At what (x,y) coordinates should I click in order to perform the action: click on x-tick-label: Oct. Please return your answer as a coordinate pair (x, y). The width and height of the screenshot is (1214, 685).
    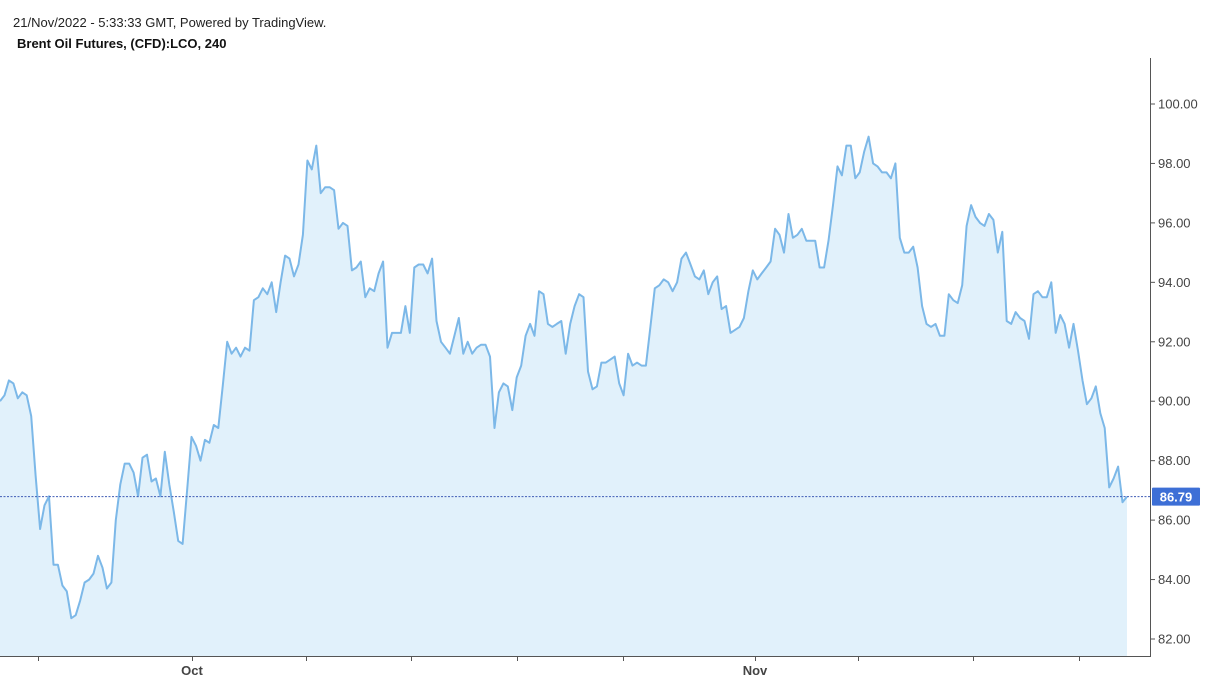
    Looking at the image, I should click on (192, 670).